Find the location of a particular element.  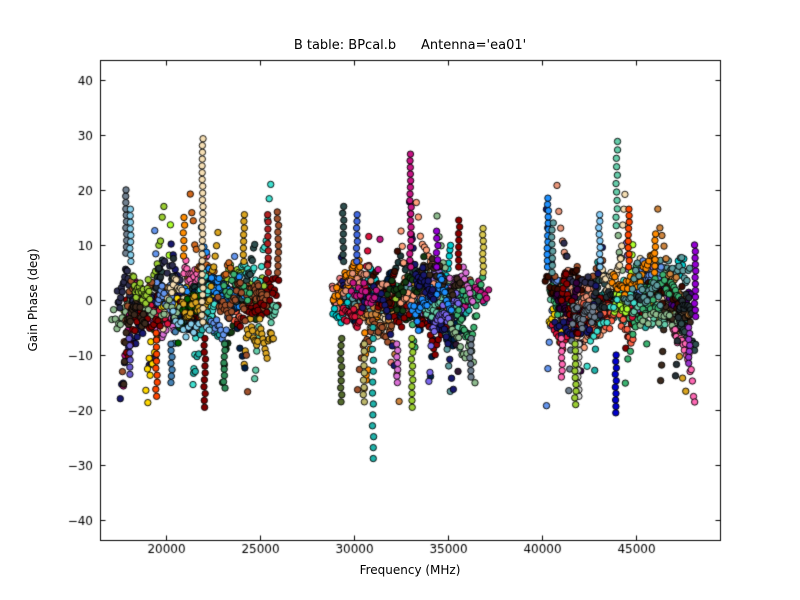

x-axis-label: Frequency (MHz) is located at coordinates (410, 570).